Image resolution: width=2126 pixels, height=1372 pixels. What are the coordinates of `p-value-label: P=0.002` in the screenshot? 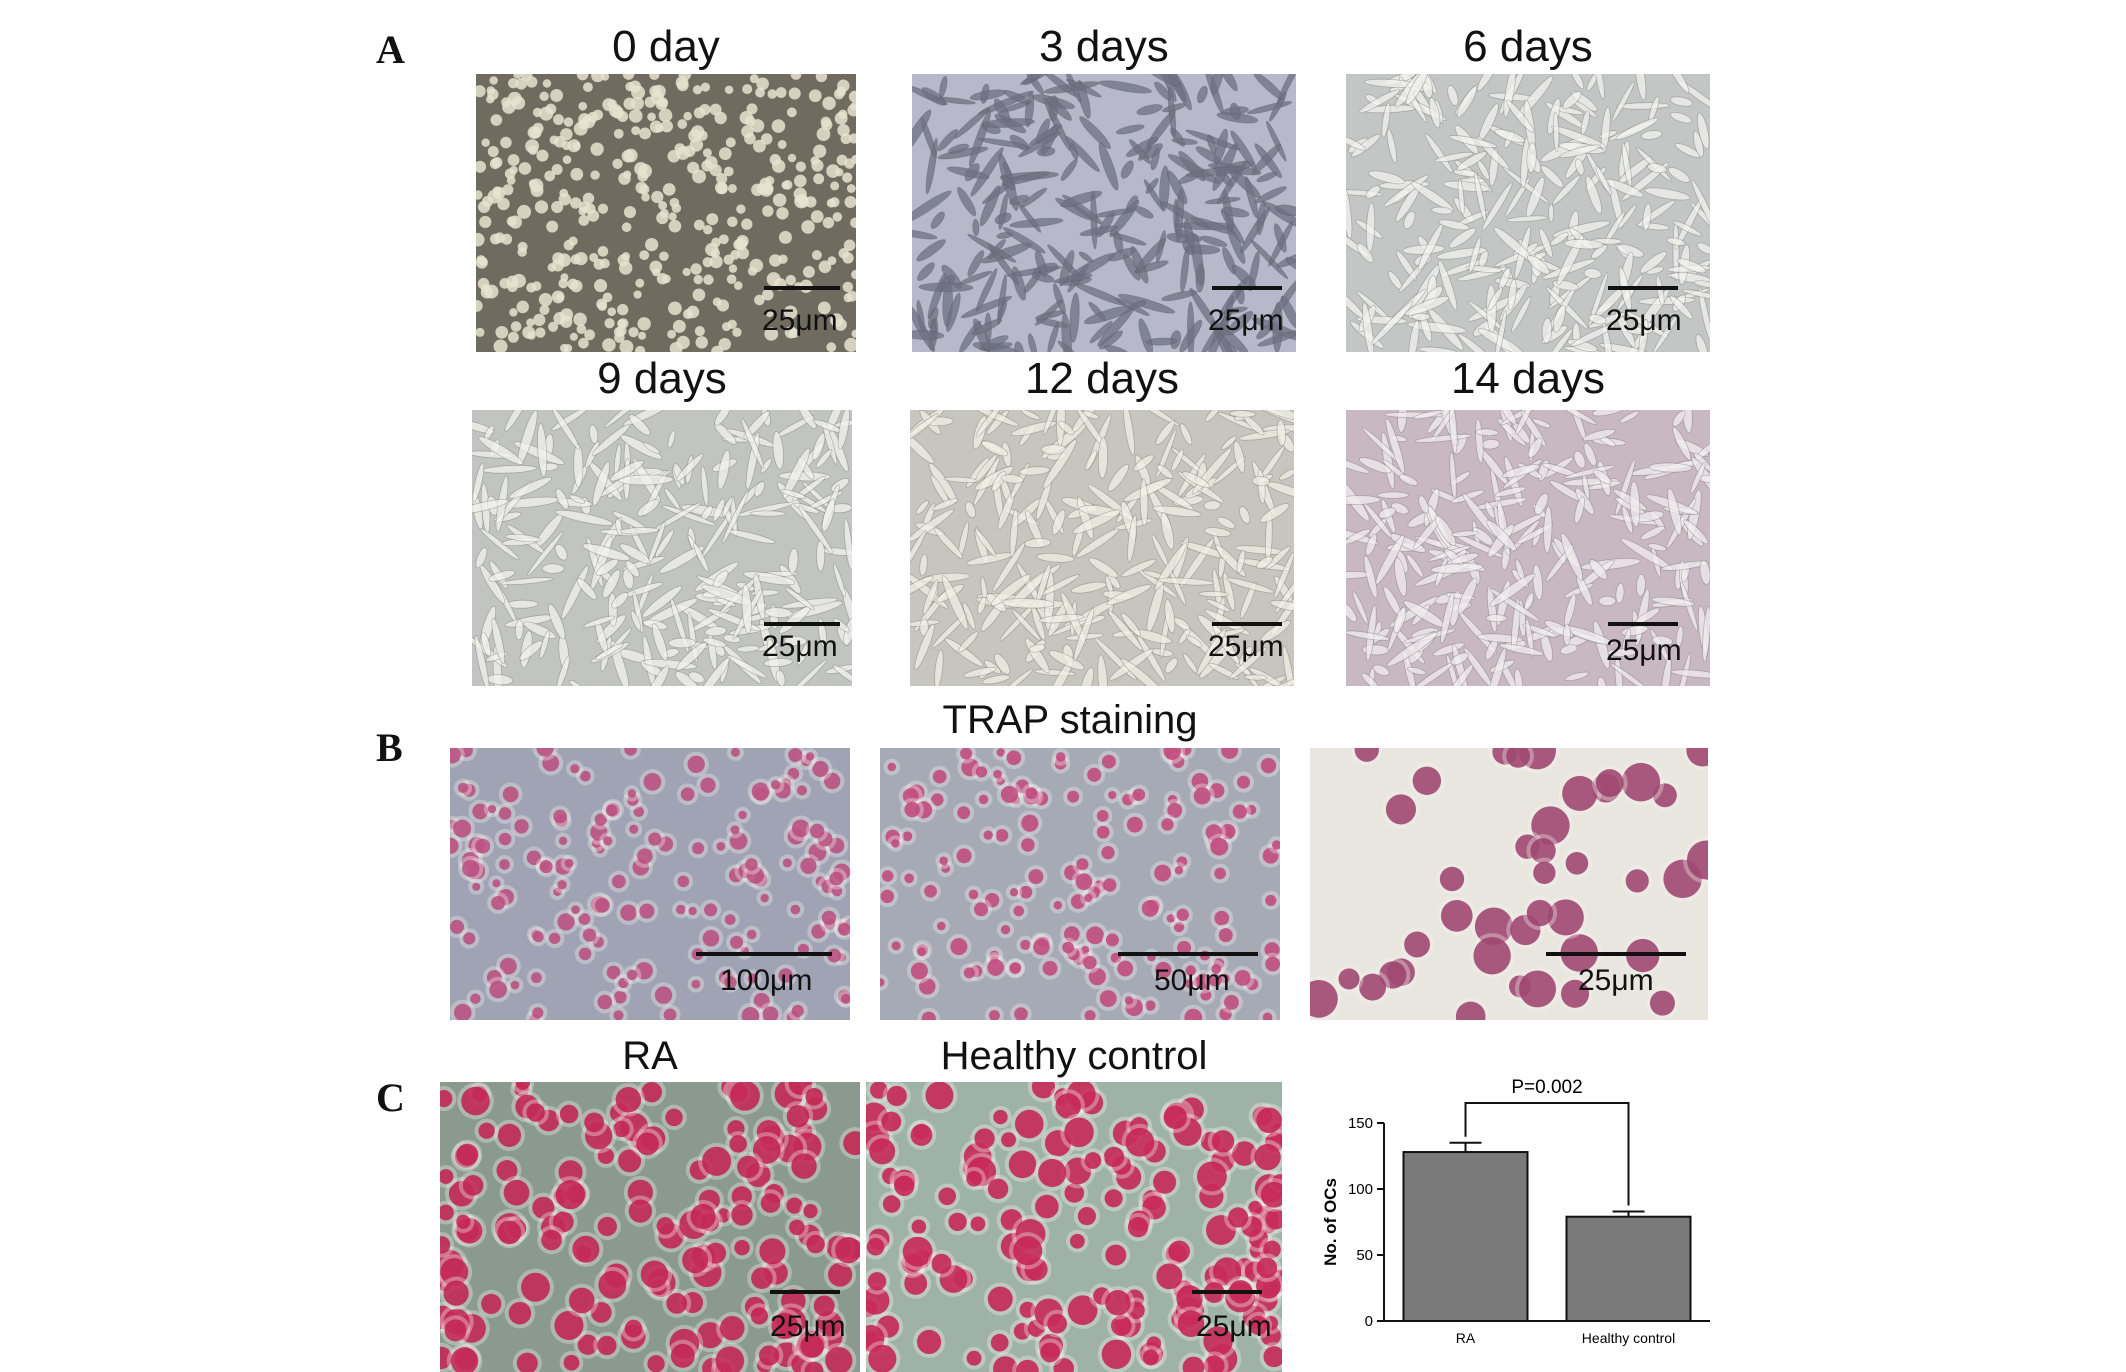 It's located at (1546, 1087).